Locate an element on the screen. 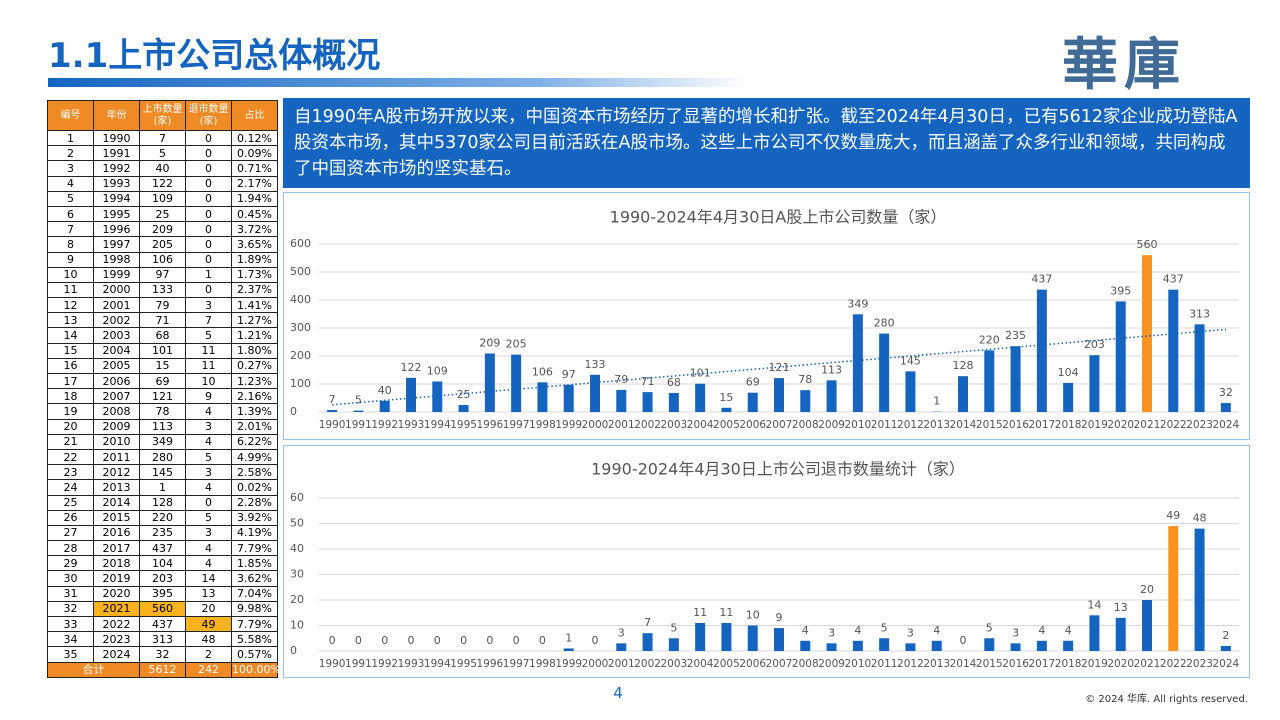  table-cell: 2009 is located at coordinates (116, 426).